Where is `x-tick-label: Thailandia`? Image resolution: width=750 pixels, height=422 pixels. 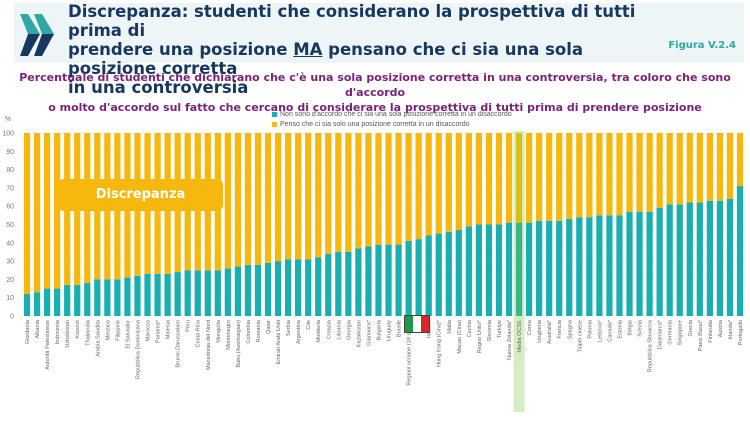 x-tick-label: Thailandia is located at coordinates (88, 332).